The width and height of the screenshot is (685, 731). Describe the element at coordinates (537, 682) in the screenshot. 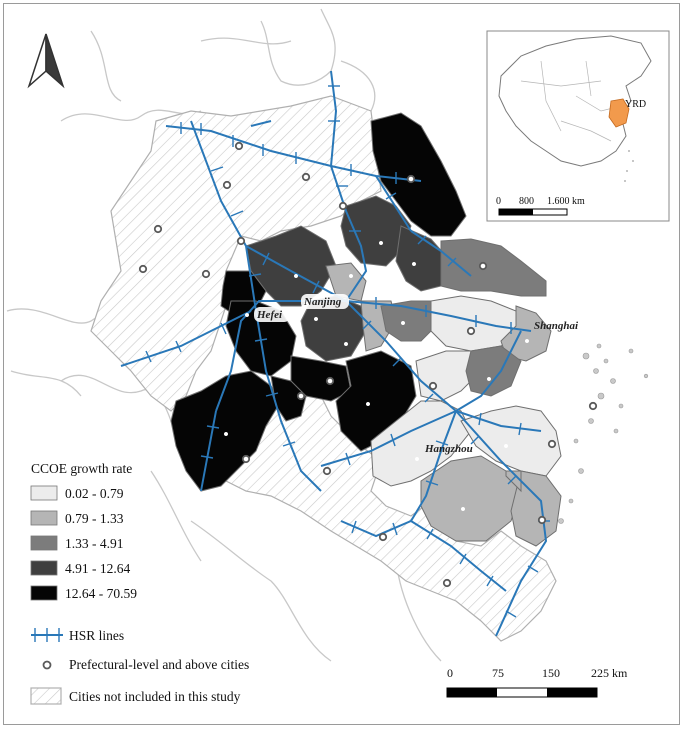

I see `scale-bar: 0 75 150 225 km` at that location.